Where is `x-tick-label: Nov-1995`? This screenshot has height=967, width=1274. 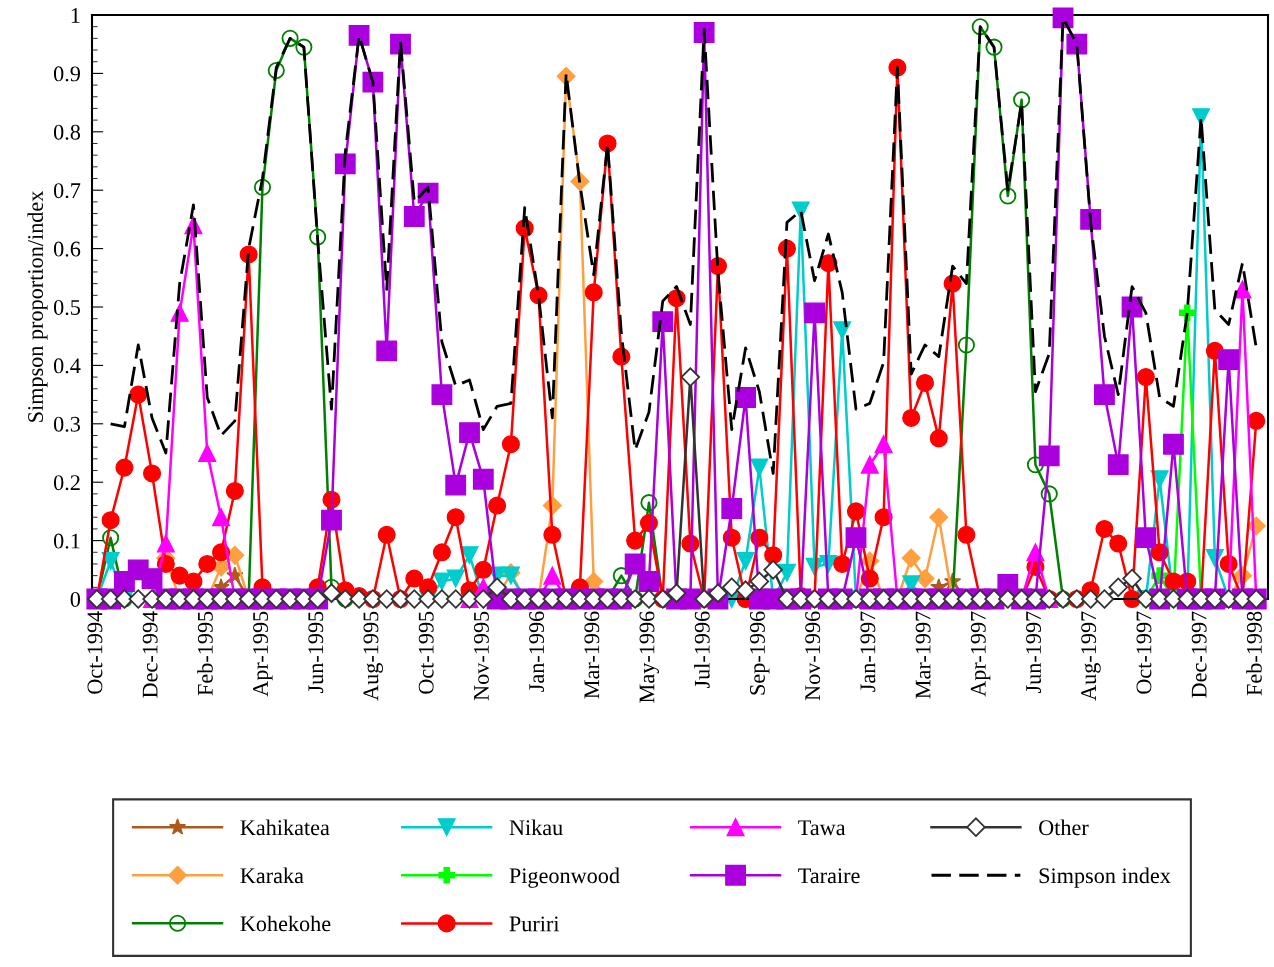 x-tick-label: Nov-1995 is located at coordinates (481, 656).